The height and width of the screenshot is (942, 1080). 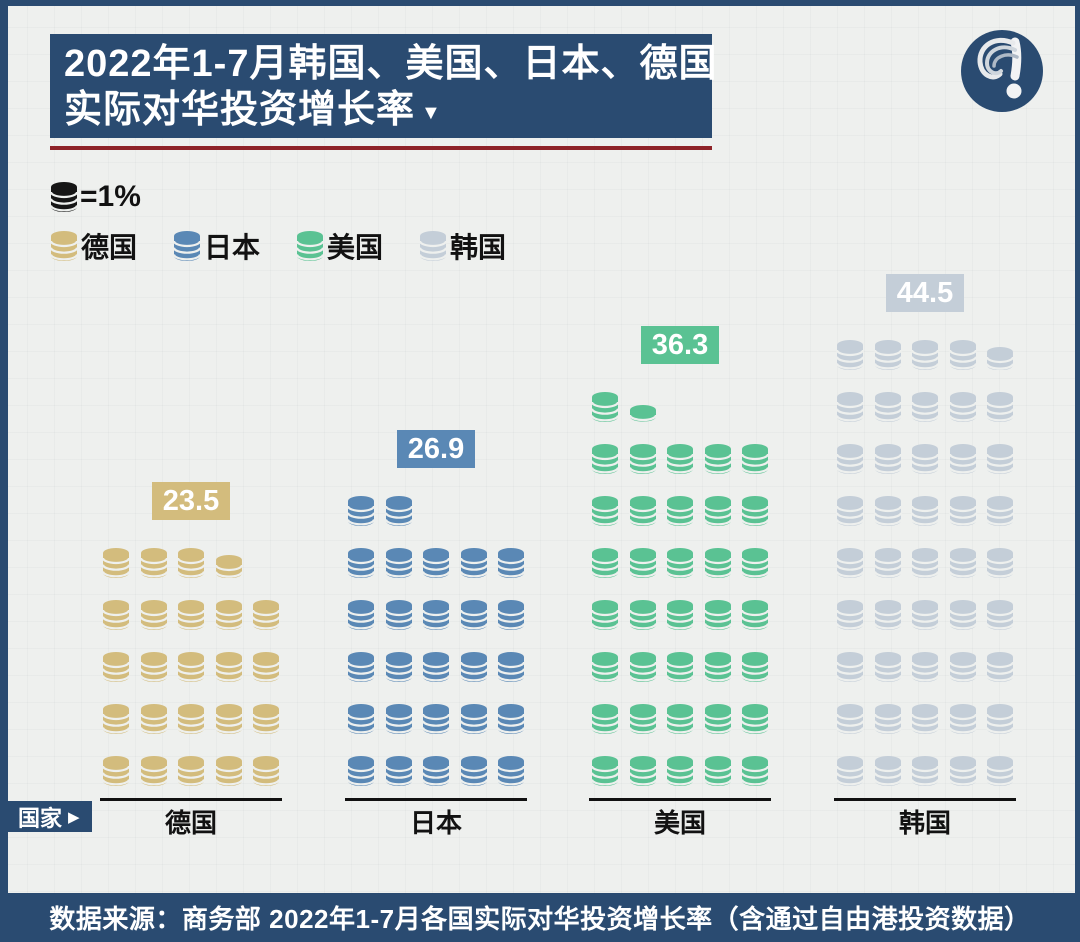 I want to click on frame-left-strip, so click(x=4, y=471).